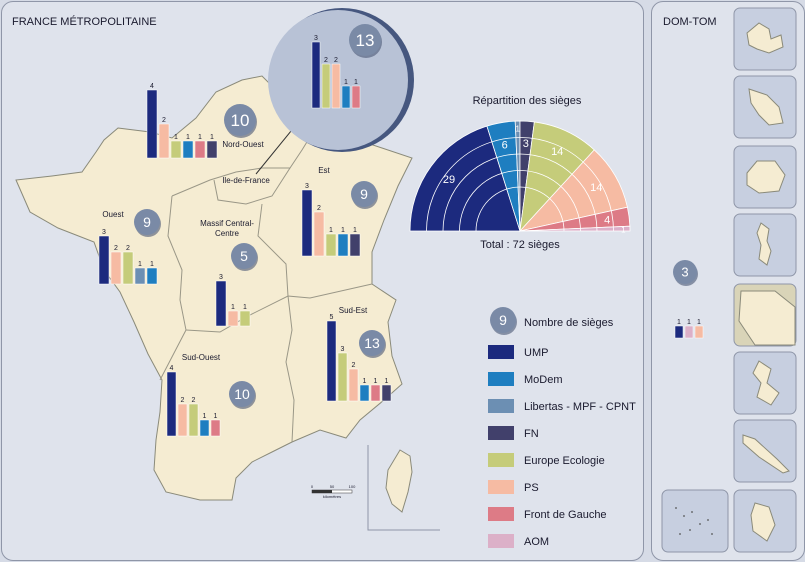 The width and height of the screenshot is (805, 562). I want to click on bar-massif-central-UMP, so click(221, 303).